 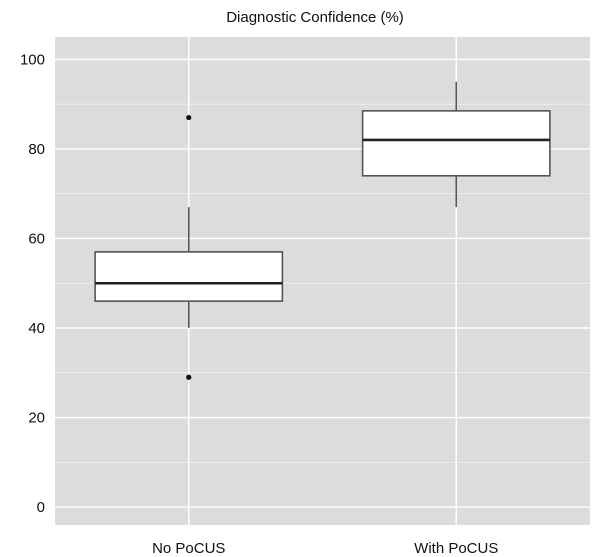 What do you see at coordinates (456, 548) in the screenshot?
I see `x-tick-label: With PoCUS` at bounding box center [456, 548].